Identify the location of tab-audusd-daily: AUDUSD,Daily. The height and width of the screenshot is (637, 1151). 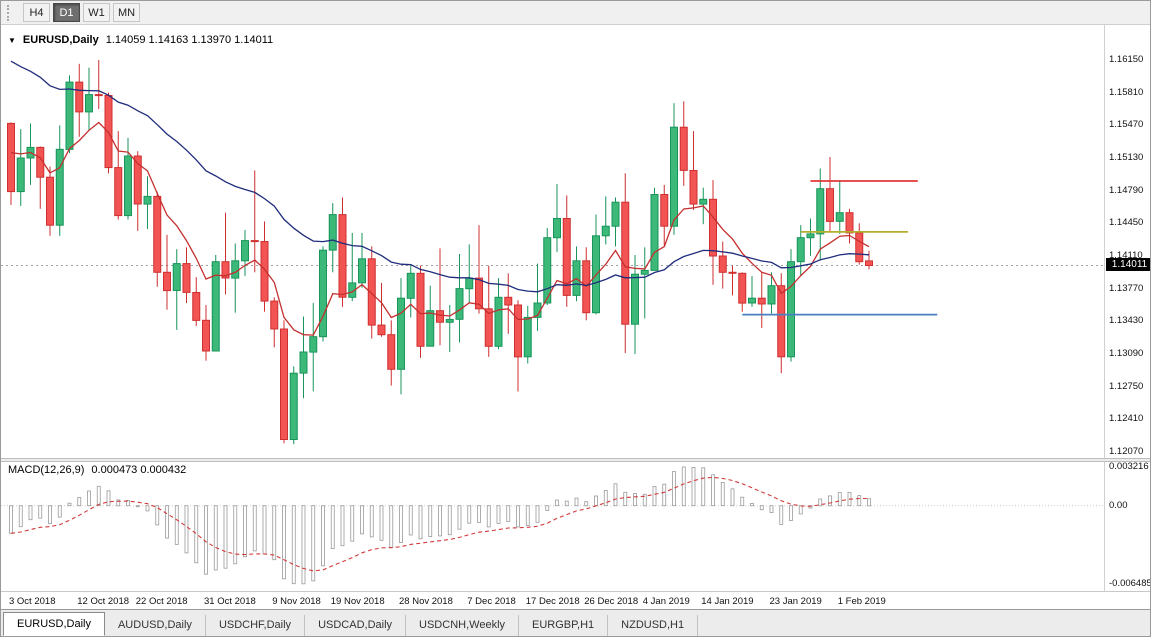
(155, 625).